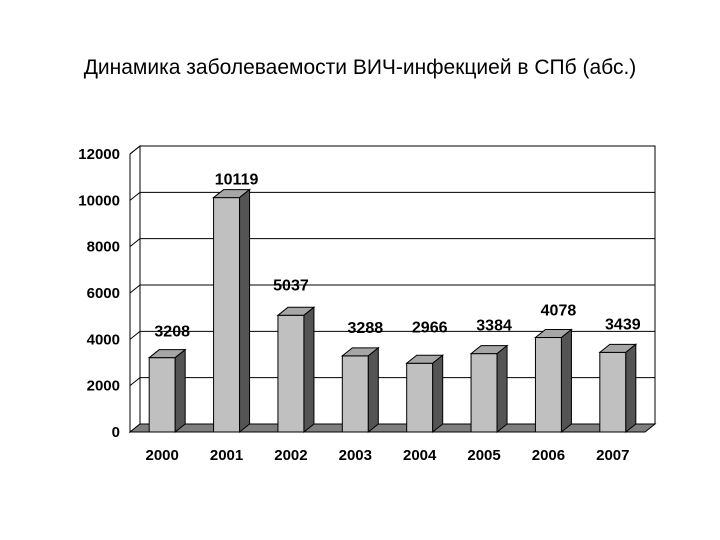 The image size is (720, 540). Describe the element at coordinates (483, 455) in the screenshot. I see `x-tick-label: 2005` at that location.